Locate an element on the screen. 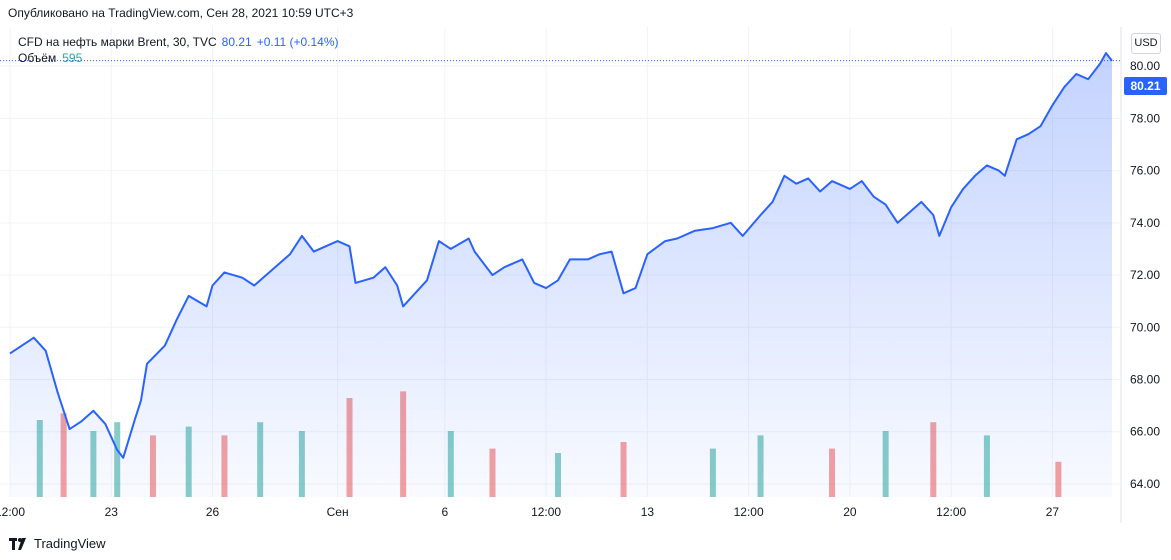 The height and width of the screenshot is (560, 1171). volume-label: Объём is located at coordinates (37, 58).